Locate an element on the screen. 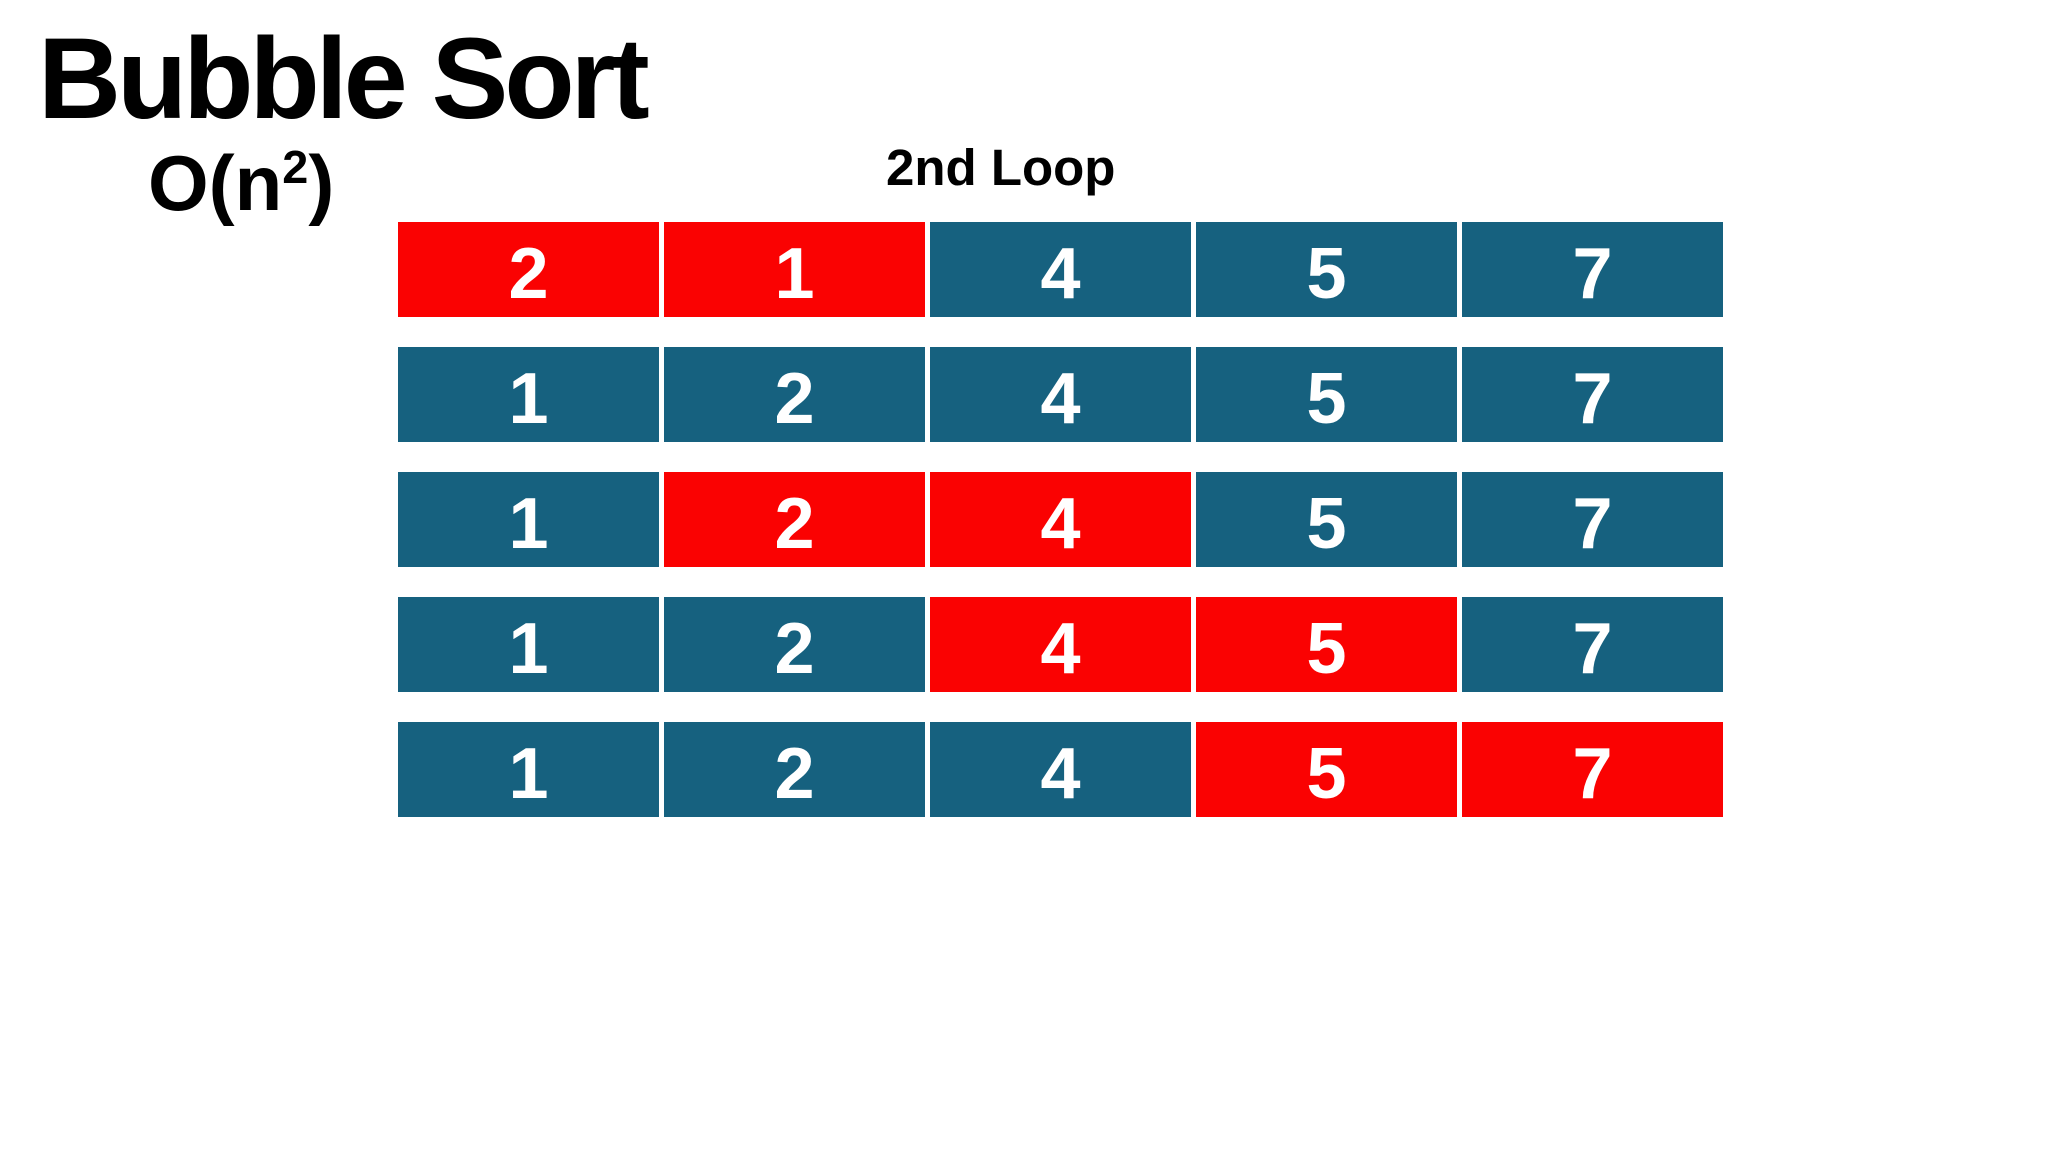 The height and width of the screenshot is (1152, 2048). page-title: Bubble Sort is located at coordinates (344, 79).